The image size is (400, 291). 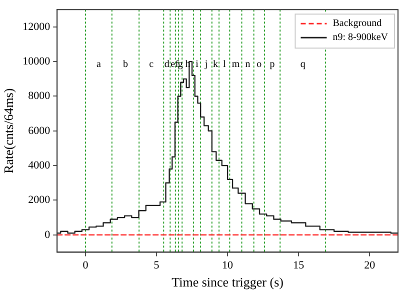 I want to click on annotation: g, so click(x=180, y=64).